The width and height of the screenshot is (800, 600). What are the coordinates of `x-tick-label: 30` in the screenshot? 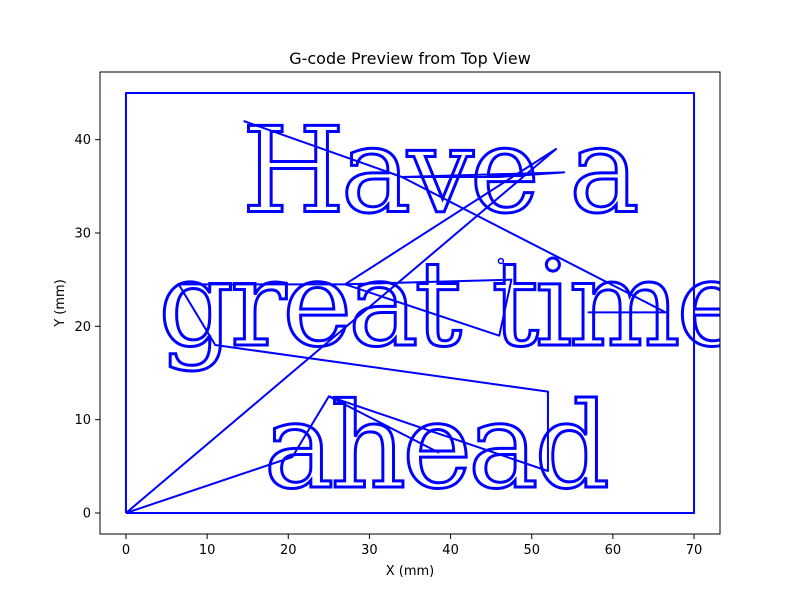 It's located at (369, 550).